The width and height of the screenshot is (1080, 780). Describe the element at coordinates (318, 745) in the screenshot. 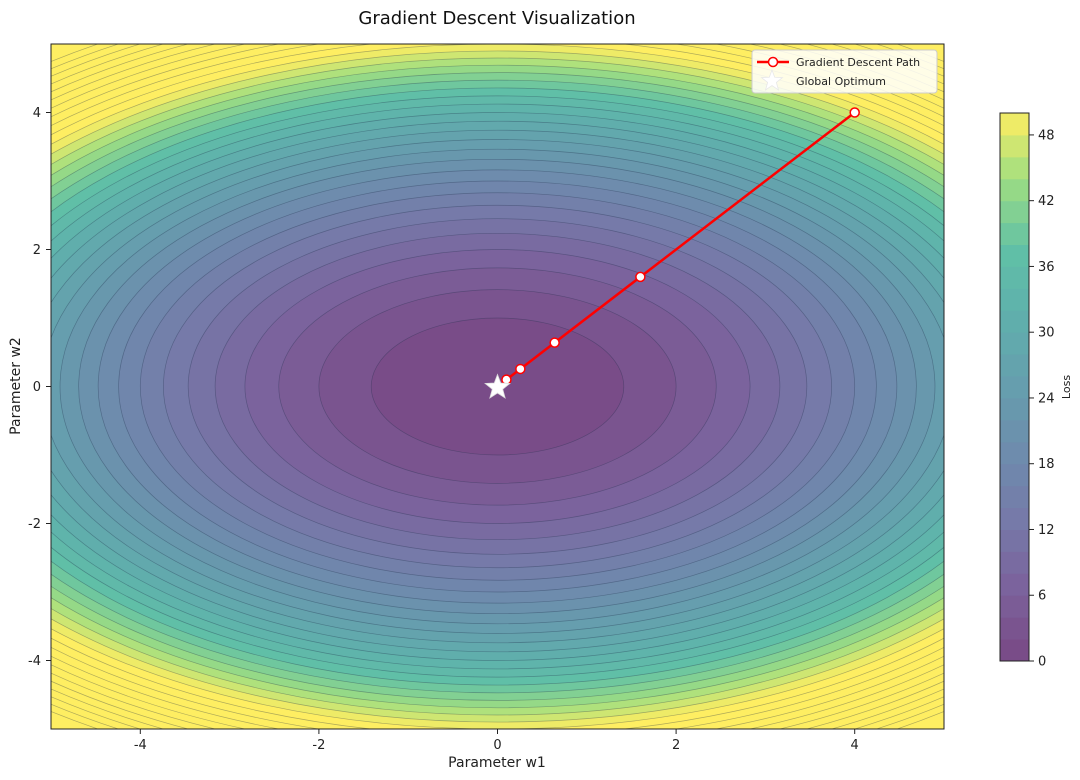

I see `x-tick-label: -2` at that location.